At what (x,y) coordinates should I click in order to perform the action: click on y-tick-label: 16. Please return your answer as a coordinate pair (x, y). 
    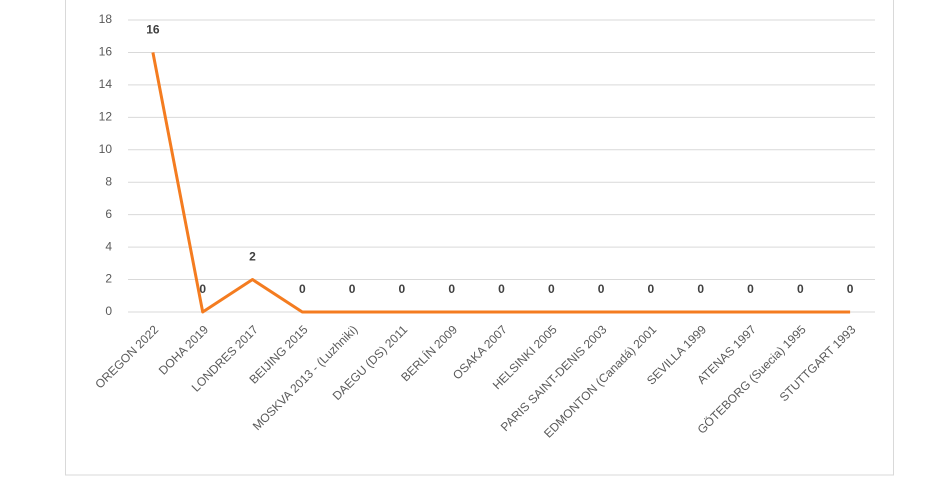
    Looking at the image, I should click on (106, 52).